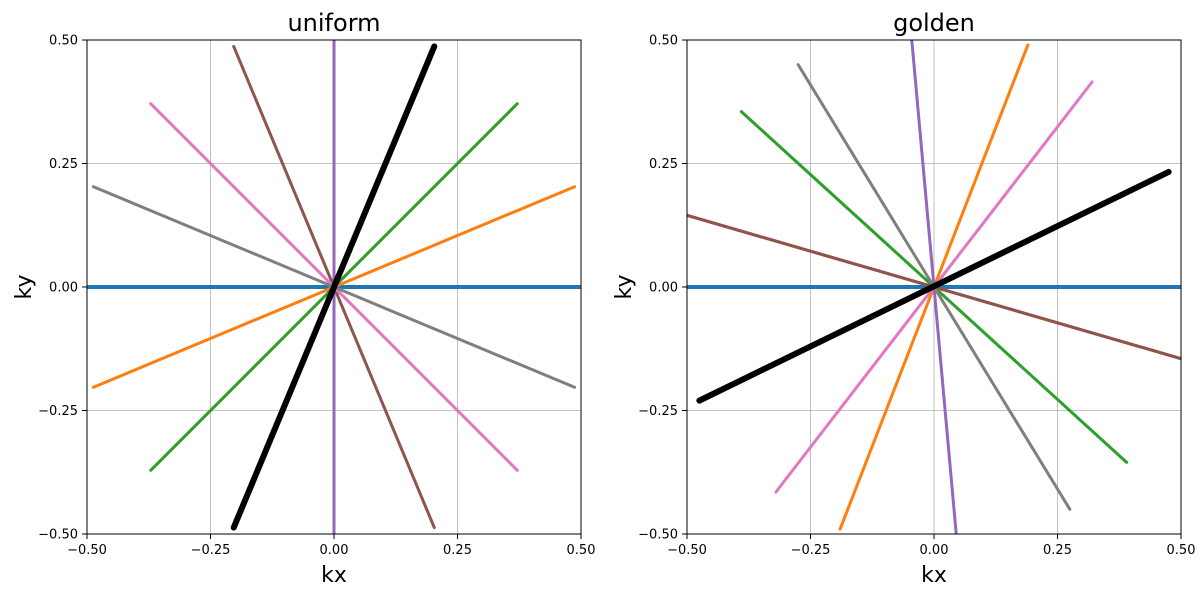  Describe the element at coordinates (333, 23) in the screenshot. I see `chart-title: uniform` at that location.